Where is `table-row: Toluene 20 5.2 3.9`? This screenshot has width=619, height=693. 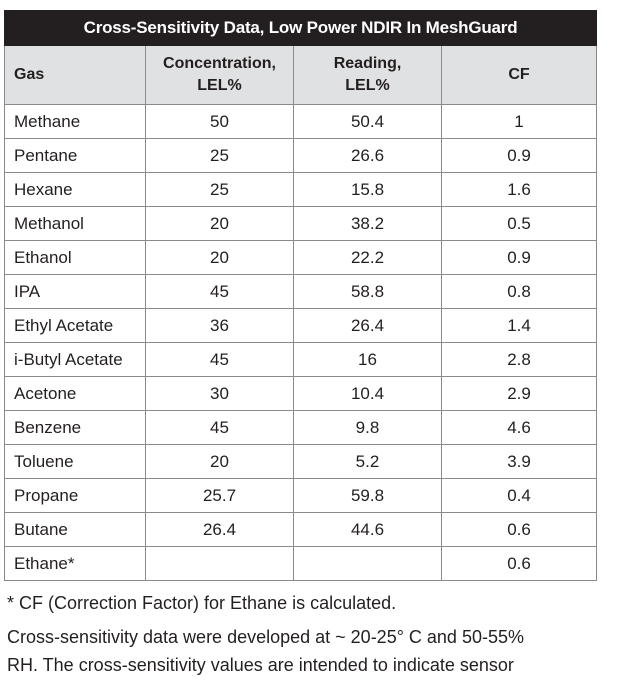
table-row: Toluene 20 5.2 3.9 is located at coordinates (301, 461).